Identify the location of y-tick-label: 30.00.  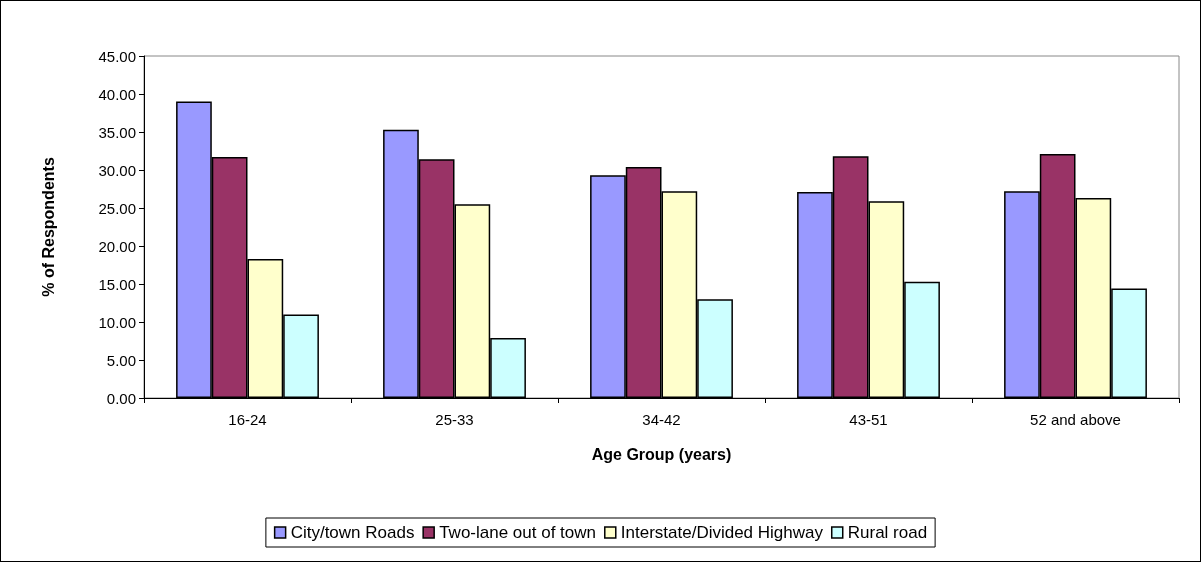
(117, 170).